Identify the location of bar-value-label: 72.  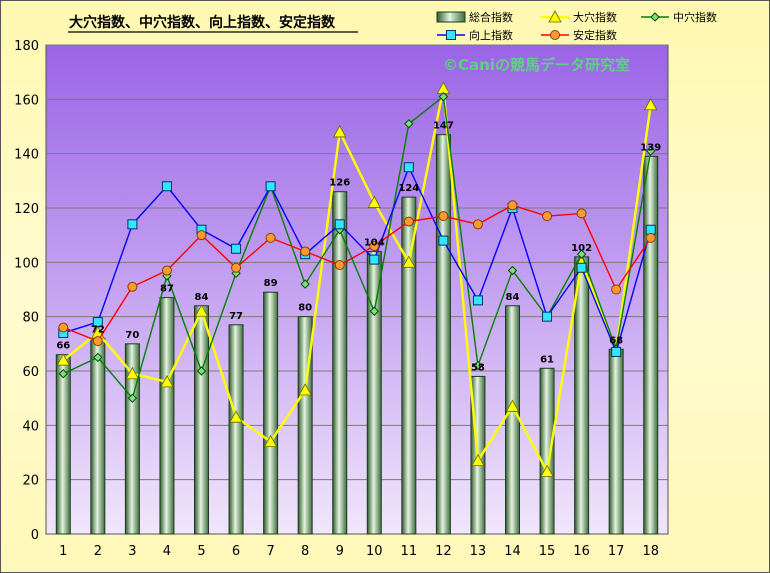
(98, 329).